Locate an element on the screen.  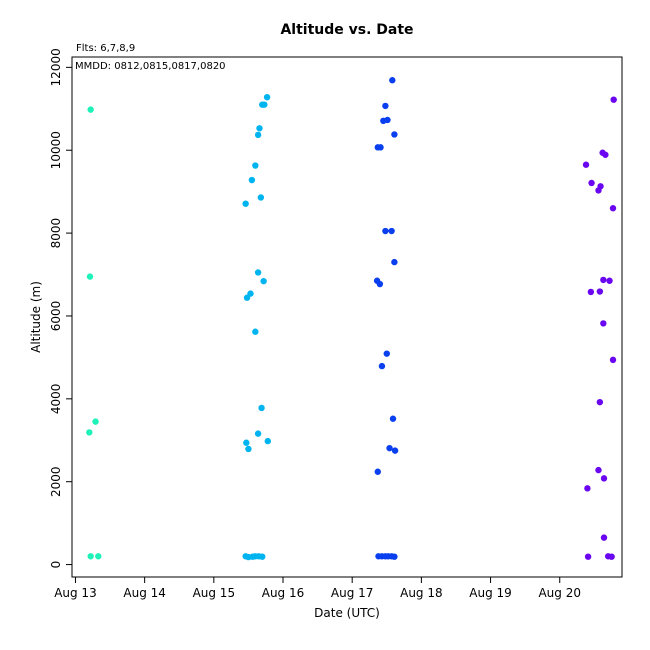
y-tick-label: 12000 is located at coordinates (56, 67).